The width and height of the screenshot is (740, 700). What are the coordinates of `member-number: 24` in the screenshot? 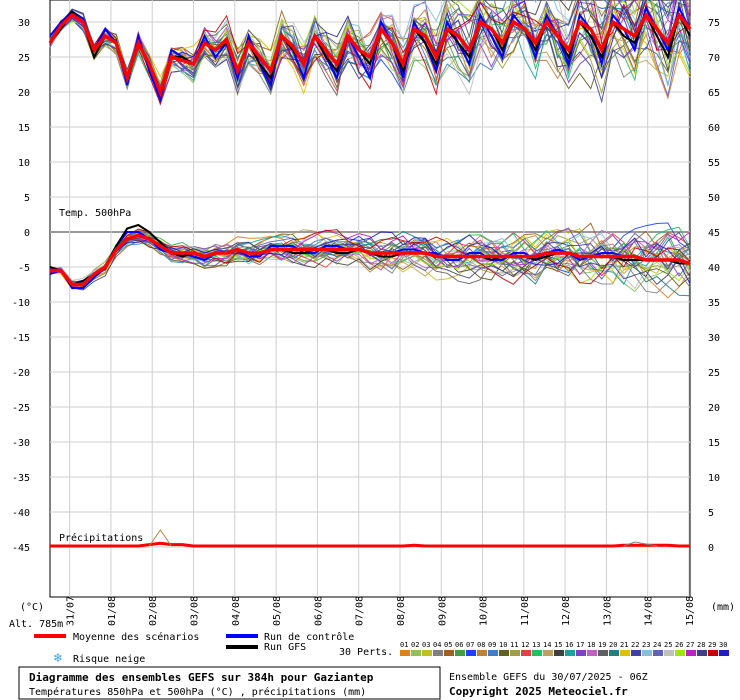 It's located at (657, 645).